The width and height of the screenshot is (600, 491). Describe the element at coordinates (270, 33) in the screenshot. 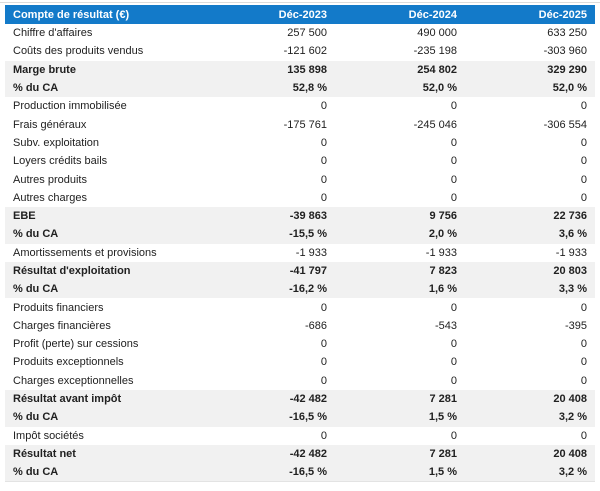

I see `row-value-dec-2023: 257 500` at that location.